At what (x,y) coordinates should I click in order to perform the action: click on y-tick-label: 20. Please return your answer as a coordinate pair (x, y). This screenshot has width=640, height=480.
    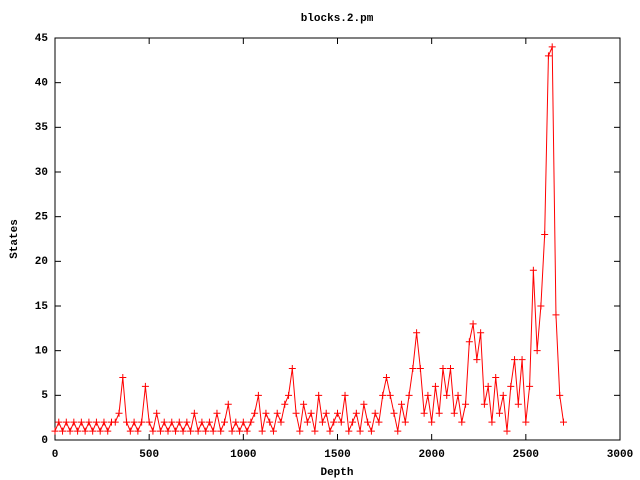
    Looking at the image, I should click on (41, 262).